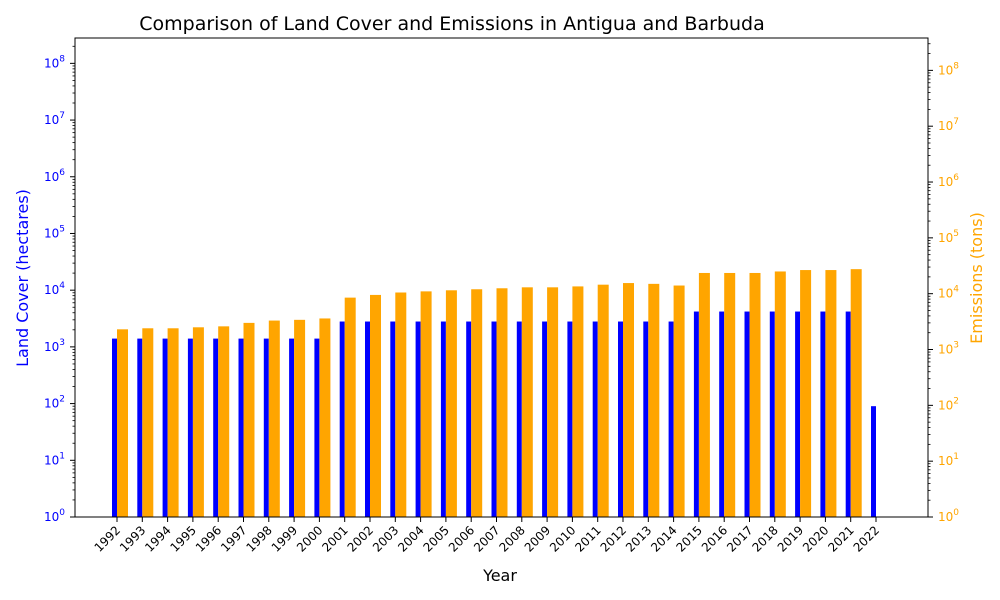 Image resolution: width=1000 pixels, height=600 pixels. What do you see at coordinates (258, 538) in the screenshot?
I see `x-axis-tick-label: 1998` at bounding box center [258, 538].